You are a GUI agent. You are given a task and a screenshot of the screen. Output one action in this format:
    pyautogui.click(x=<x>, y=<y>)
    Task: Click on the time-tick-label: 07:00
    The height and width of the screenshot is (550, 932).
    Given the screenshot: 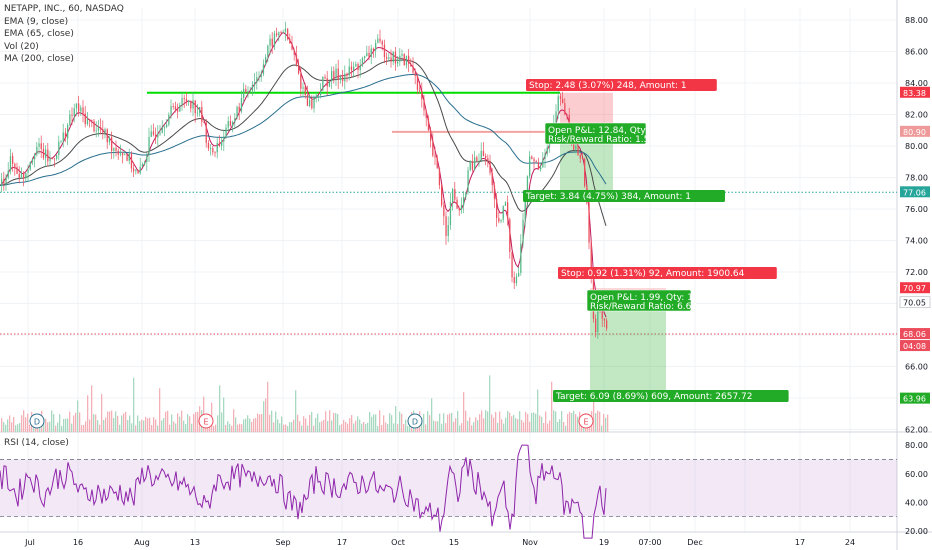 What is the action you would take?
    pyautogui.click(x=649, y=542)
    